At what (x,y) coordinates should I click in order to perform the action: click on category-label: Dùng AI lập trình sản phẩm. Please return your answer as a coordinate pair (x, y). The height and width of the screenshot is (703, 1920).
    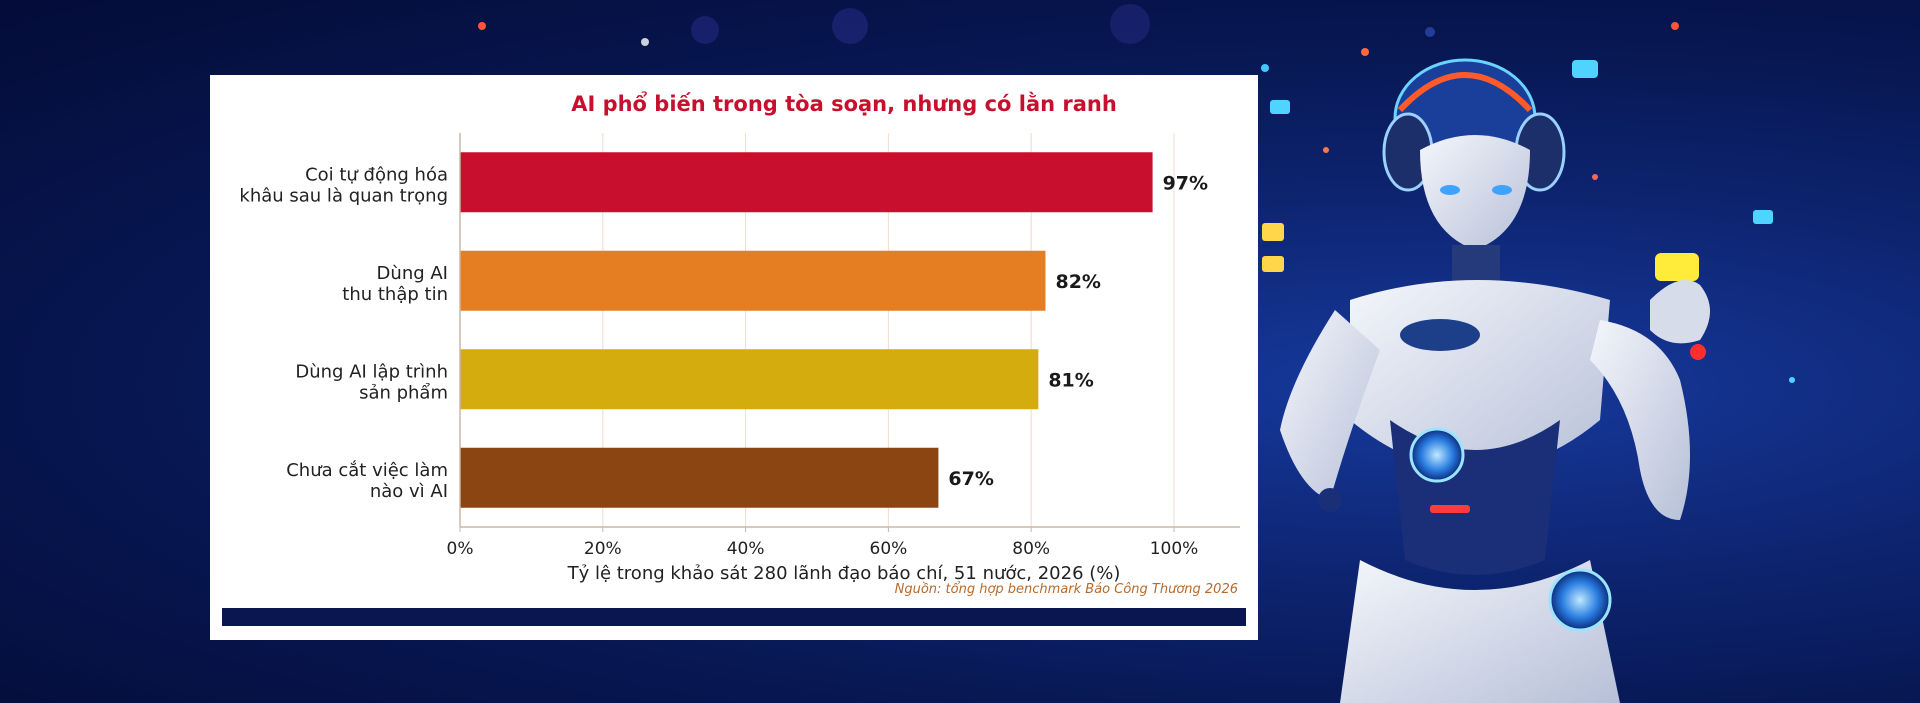
    Looking at the image, I should click on (371, 382).